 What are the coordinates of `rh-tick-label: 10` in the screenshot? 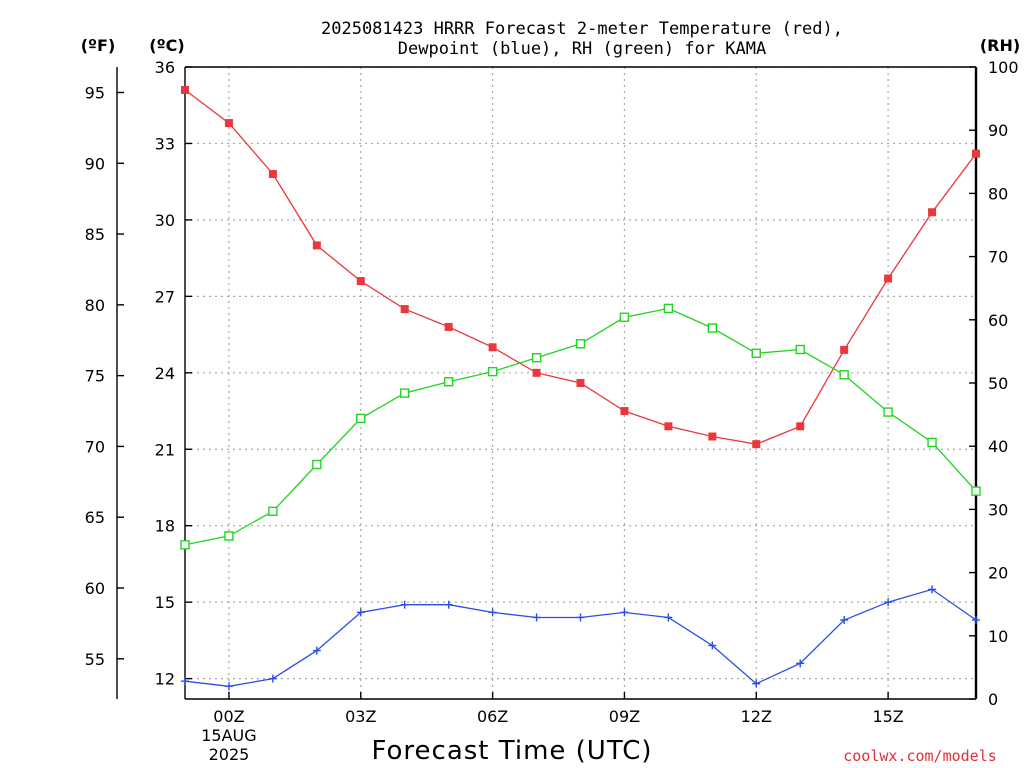 It's located at (998, 636).